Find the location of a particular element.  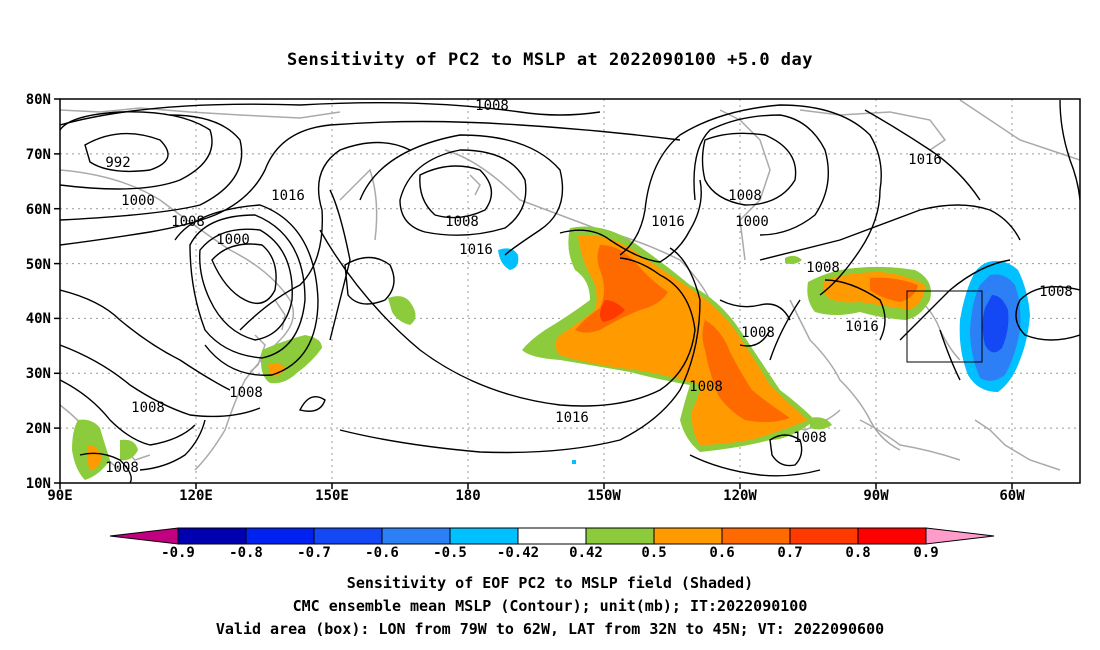

colorbar-tick-label: 0.42 is located at coordinates (586, 553).